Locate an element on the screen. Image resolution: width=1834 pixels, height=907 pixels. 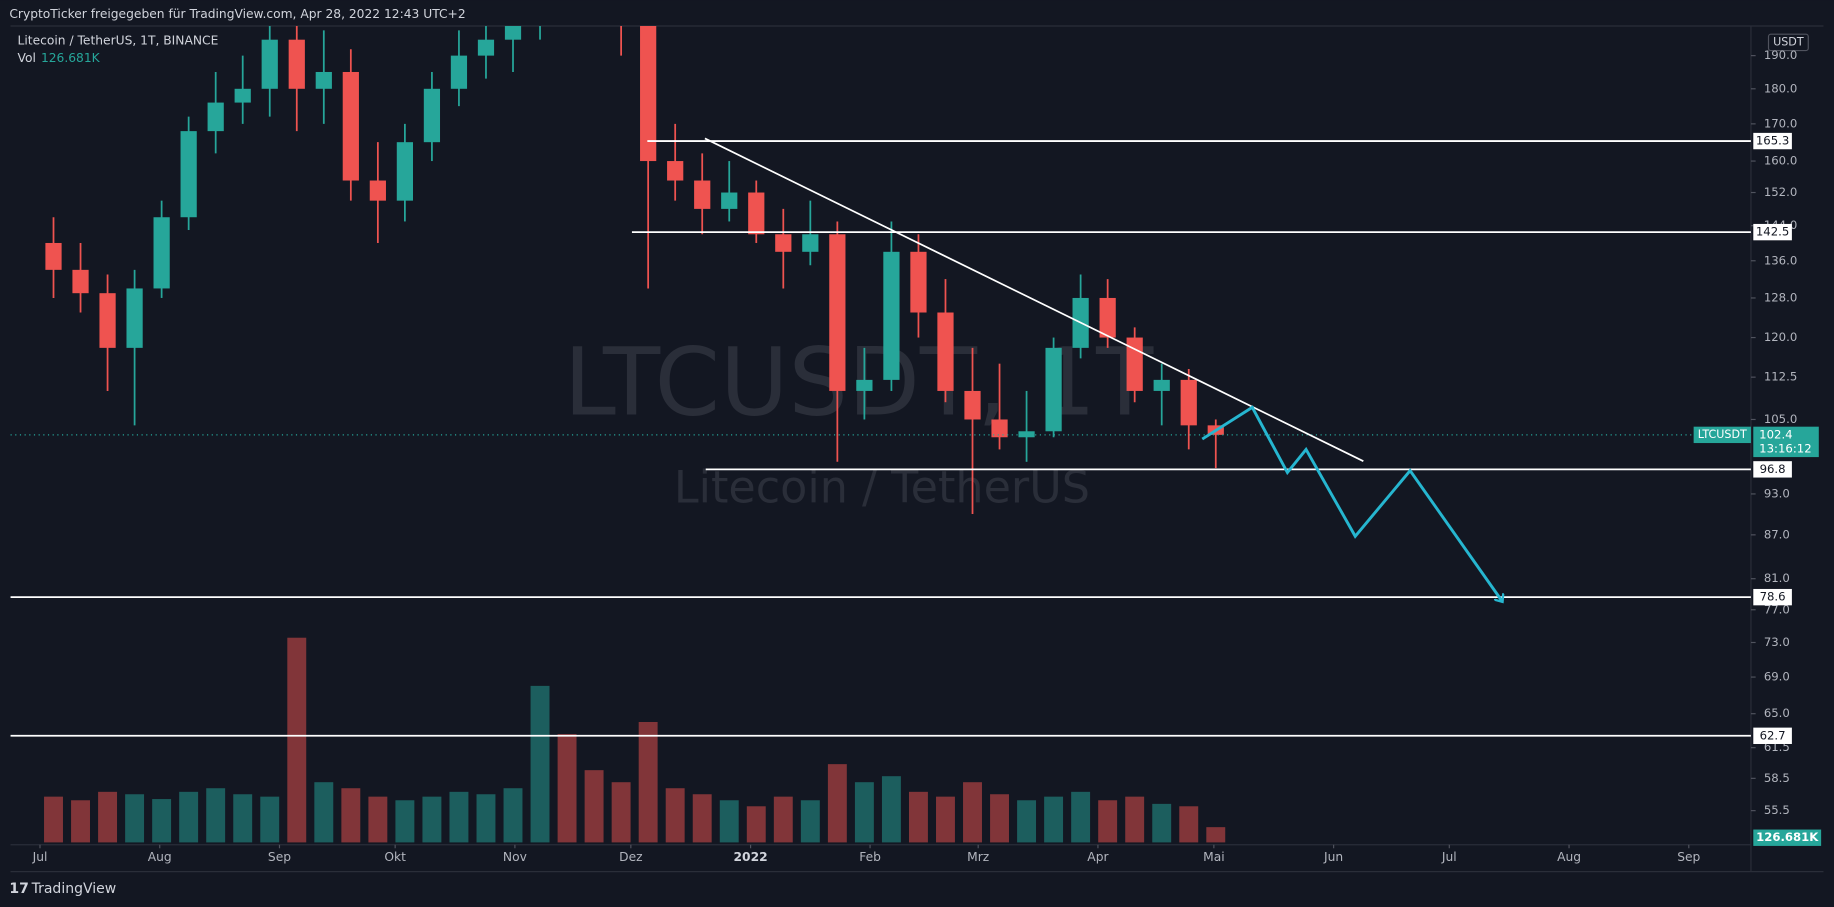
footer: TradingView is located at coordinates (74, 889).